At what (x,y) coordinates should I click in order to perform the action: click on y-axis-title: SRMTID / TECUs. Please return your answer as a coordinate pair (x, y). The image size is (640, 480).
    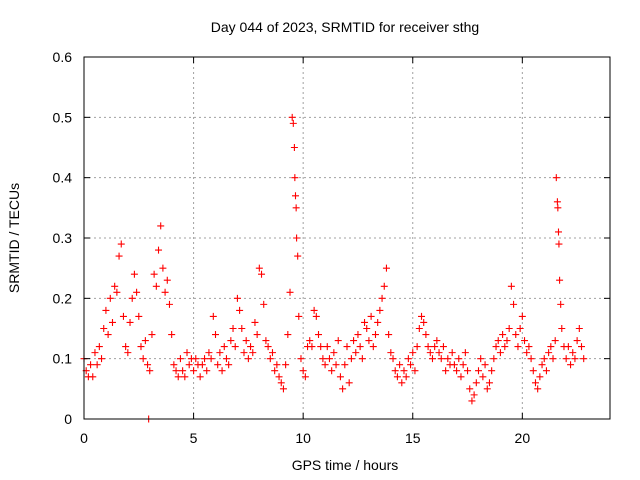
    Looking at the image, I should click on (14, 238).